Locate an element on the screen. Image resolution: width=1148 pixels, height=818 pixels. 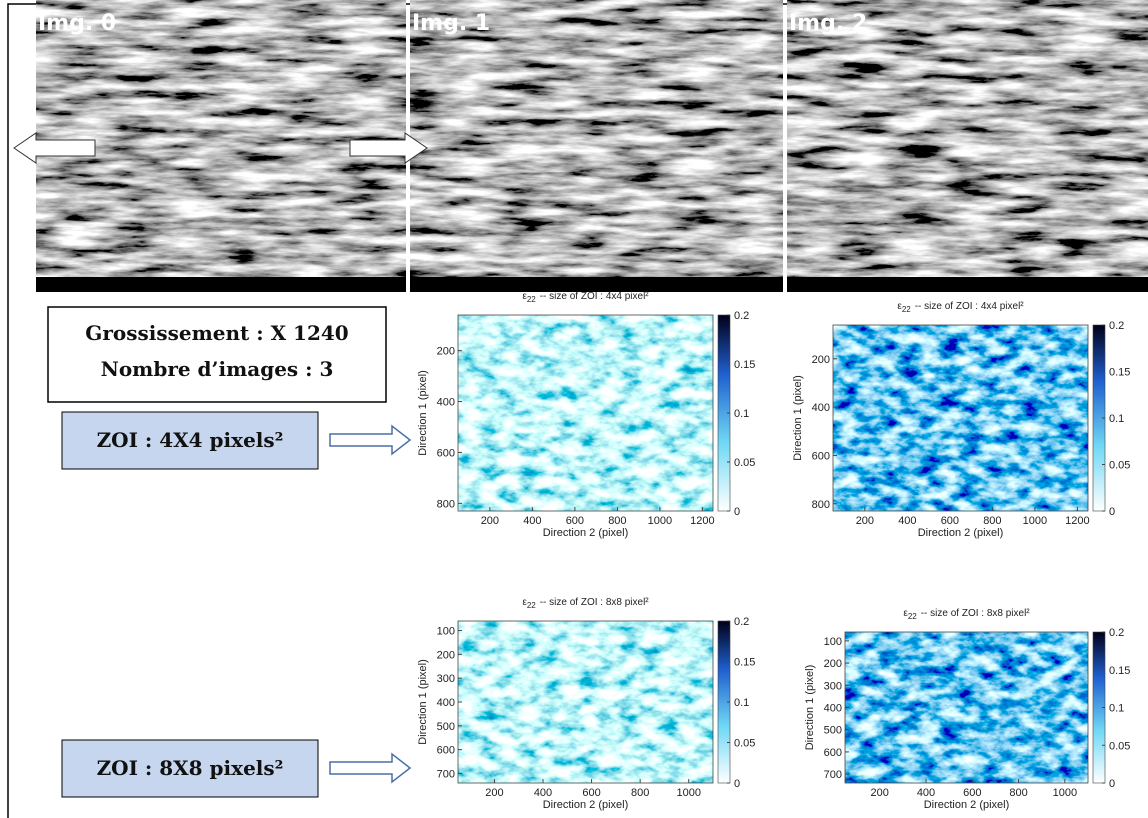
info-line: Nombre d’images : 3 is located at coordinates (217, 369).